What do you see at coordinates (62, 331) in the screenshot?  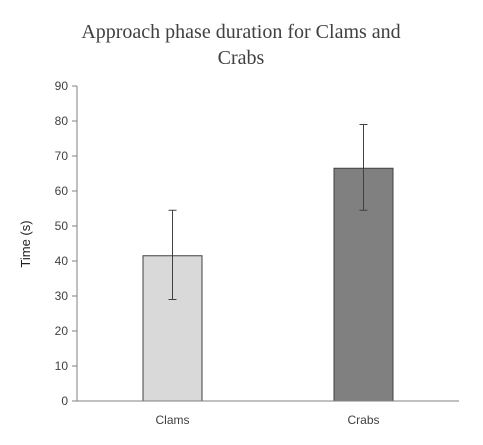 I see `y-tick-label: 20` at bounding box center [62, 331].